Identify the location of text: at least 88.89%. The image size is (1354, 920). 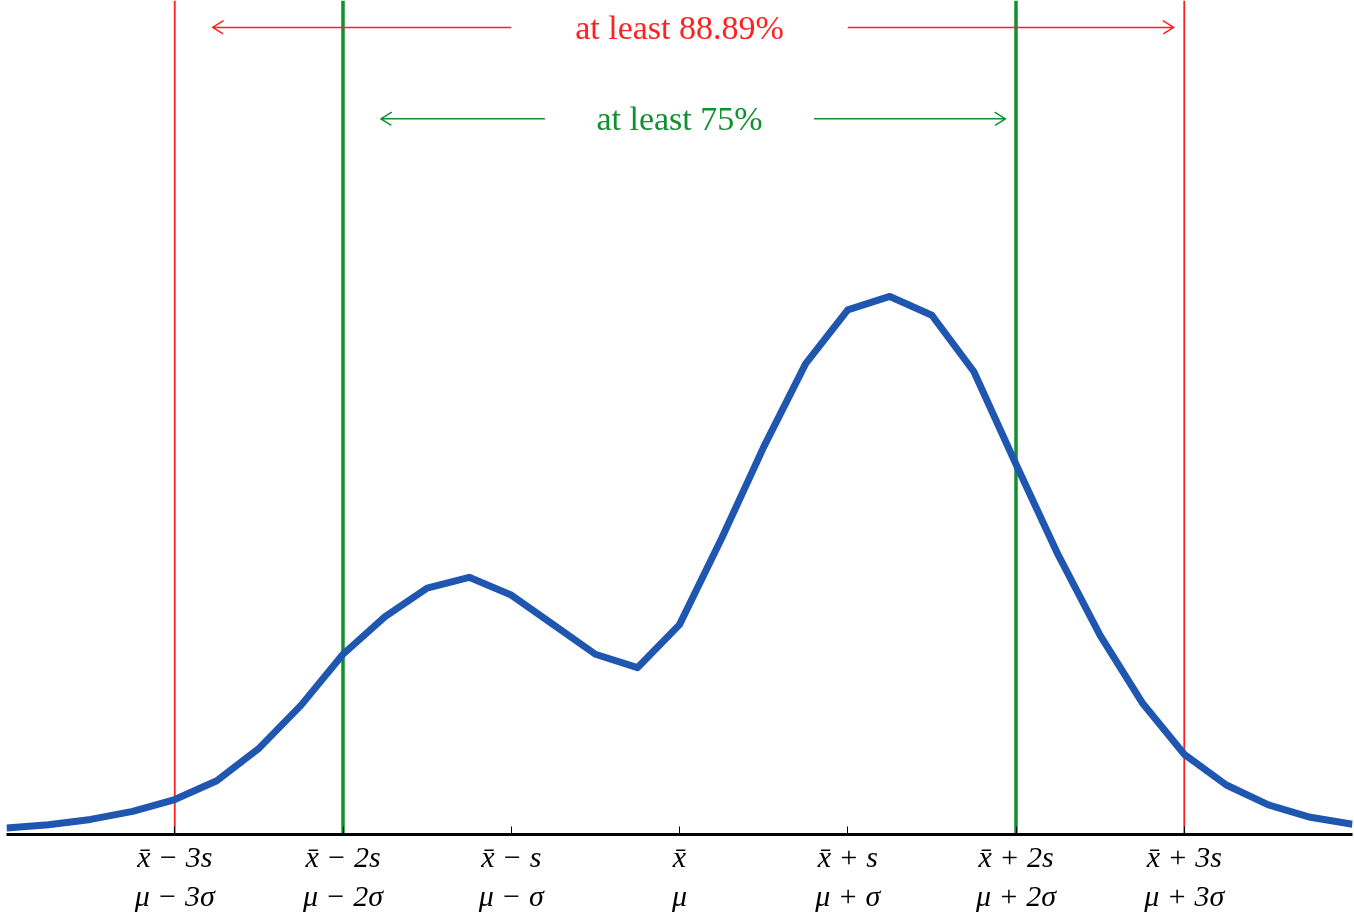
(679, 27).